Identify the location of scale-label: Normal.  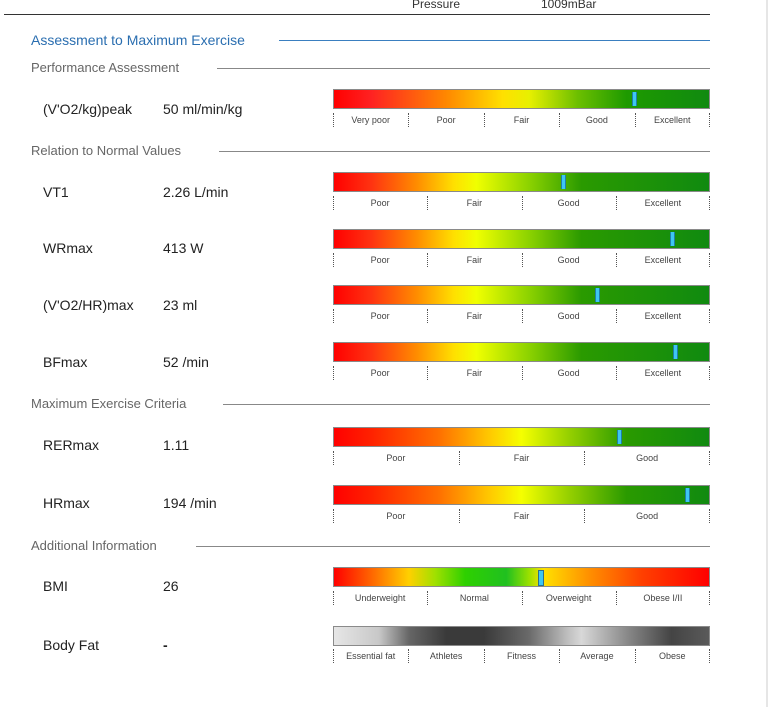
(474, 598).